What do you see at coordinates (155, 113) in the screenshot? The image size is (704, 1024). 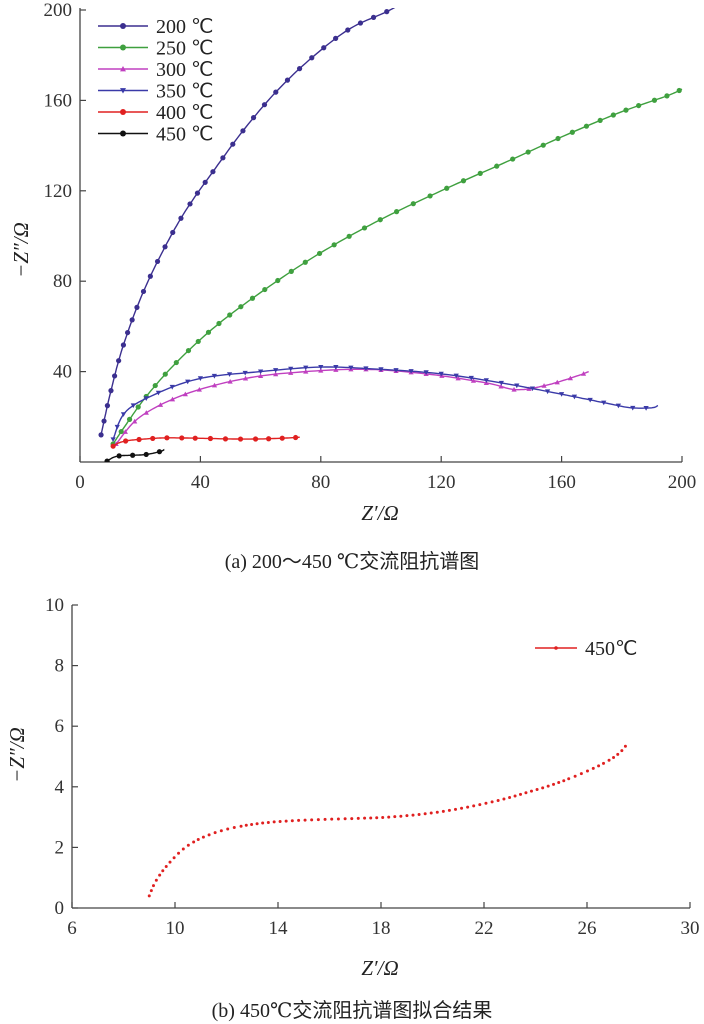 I see `chart-a-legend-item: 400 ℃` at bounding box center [155, 113].